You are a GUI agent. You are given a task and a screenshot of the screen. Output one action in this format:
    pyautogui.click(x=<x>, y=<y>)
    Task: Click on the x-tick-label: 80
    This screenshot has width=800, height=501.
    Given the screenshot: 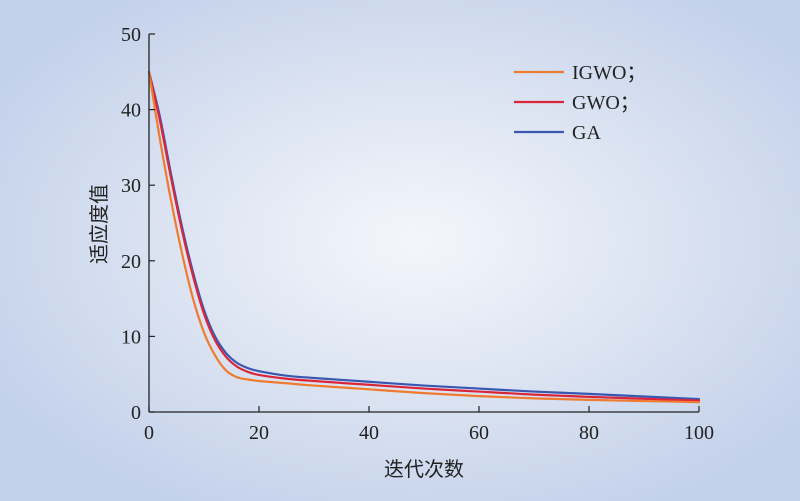 What is the action you would take?
    pyautogui.click(x=589, y=433)
    